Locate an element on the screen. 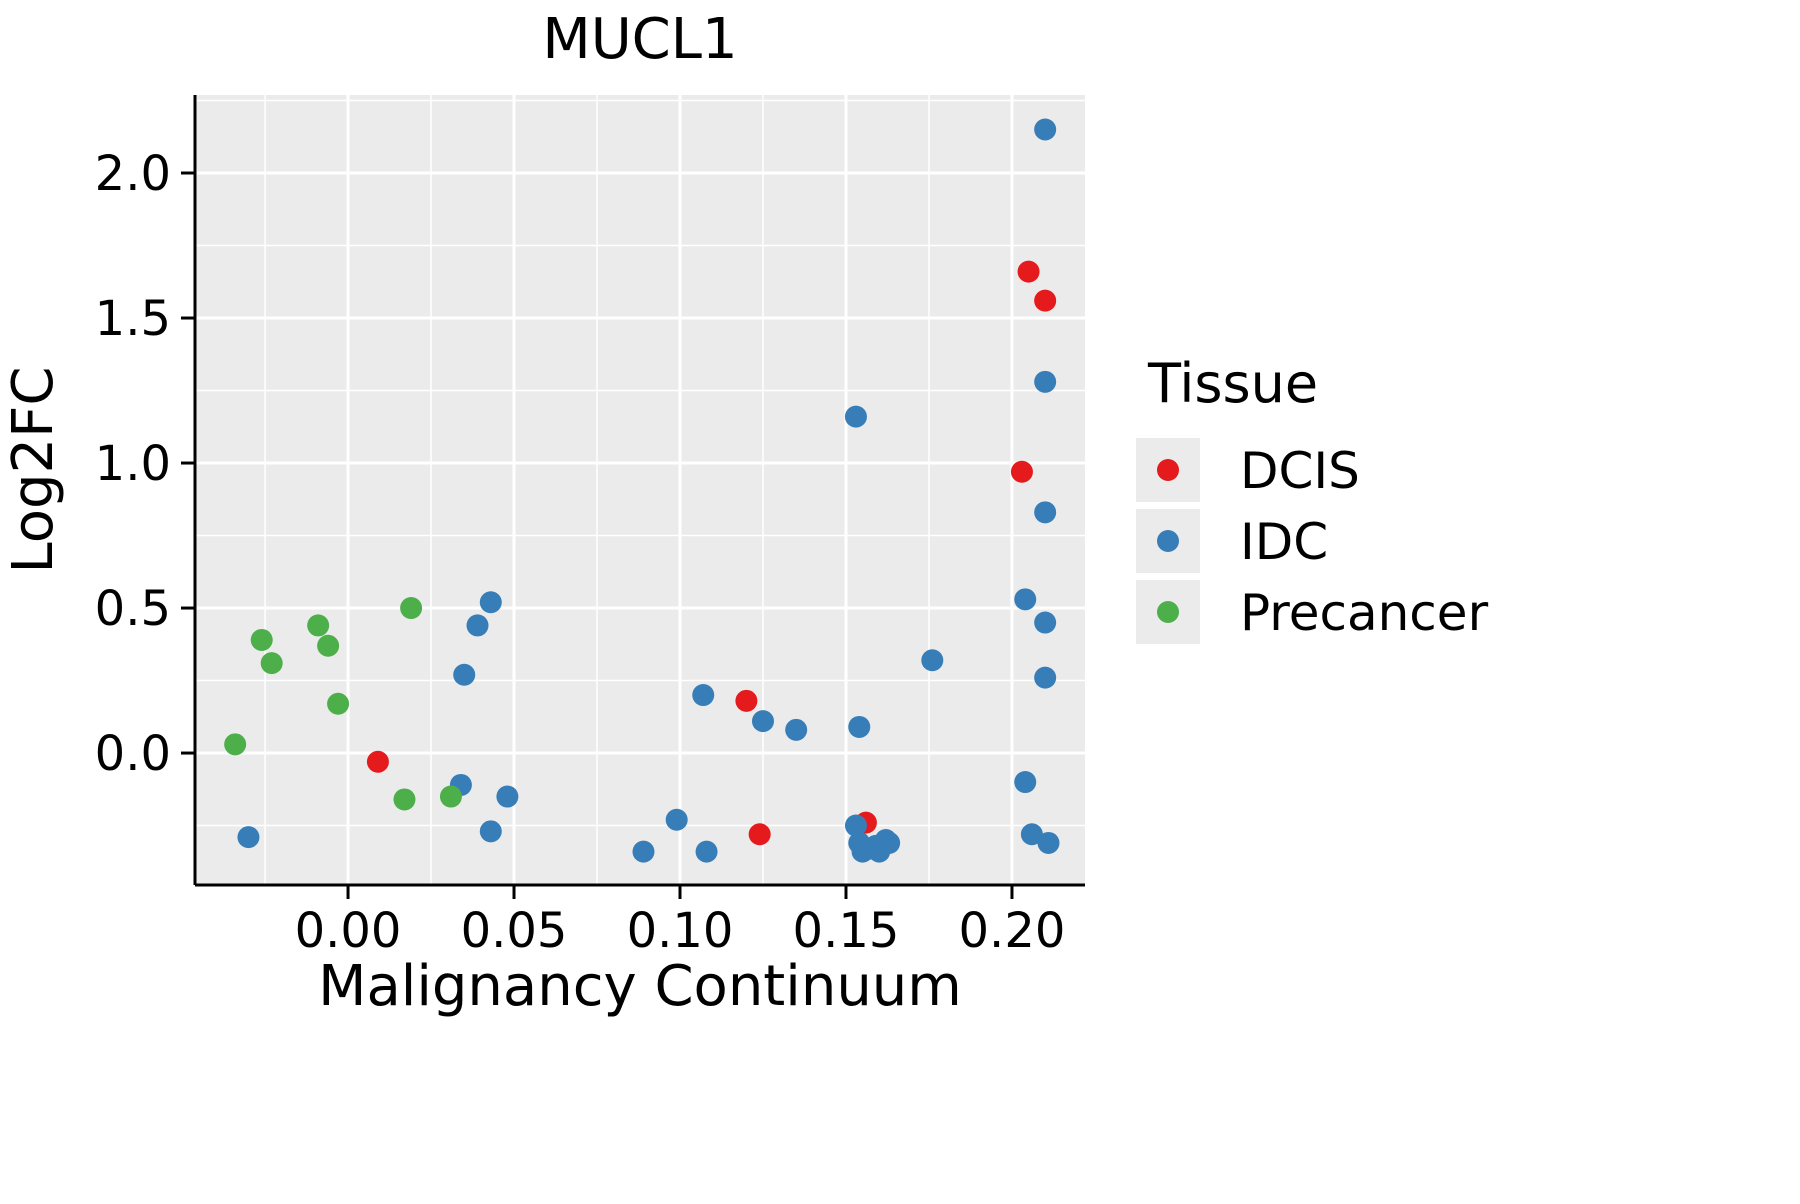  legend-label-idc: IDC is located at coordinates (1284, 542).